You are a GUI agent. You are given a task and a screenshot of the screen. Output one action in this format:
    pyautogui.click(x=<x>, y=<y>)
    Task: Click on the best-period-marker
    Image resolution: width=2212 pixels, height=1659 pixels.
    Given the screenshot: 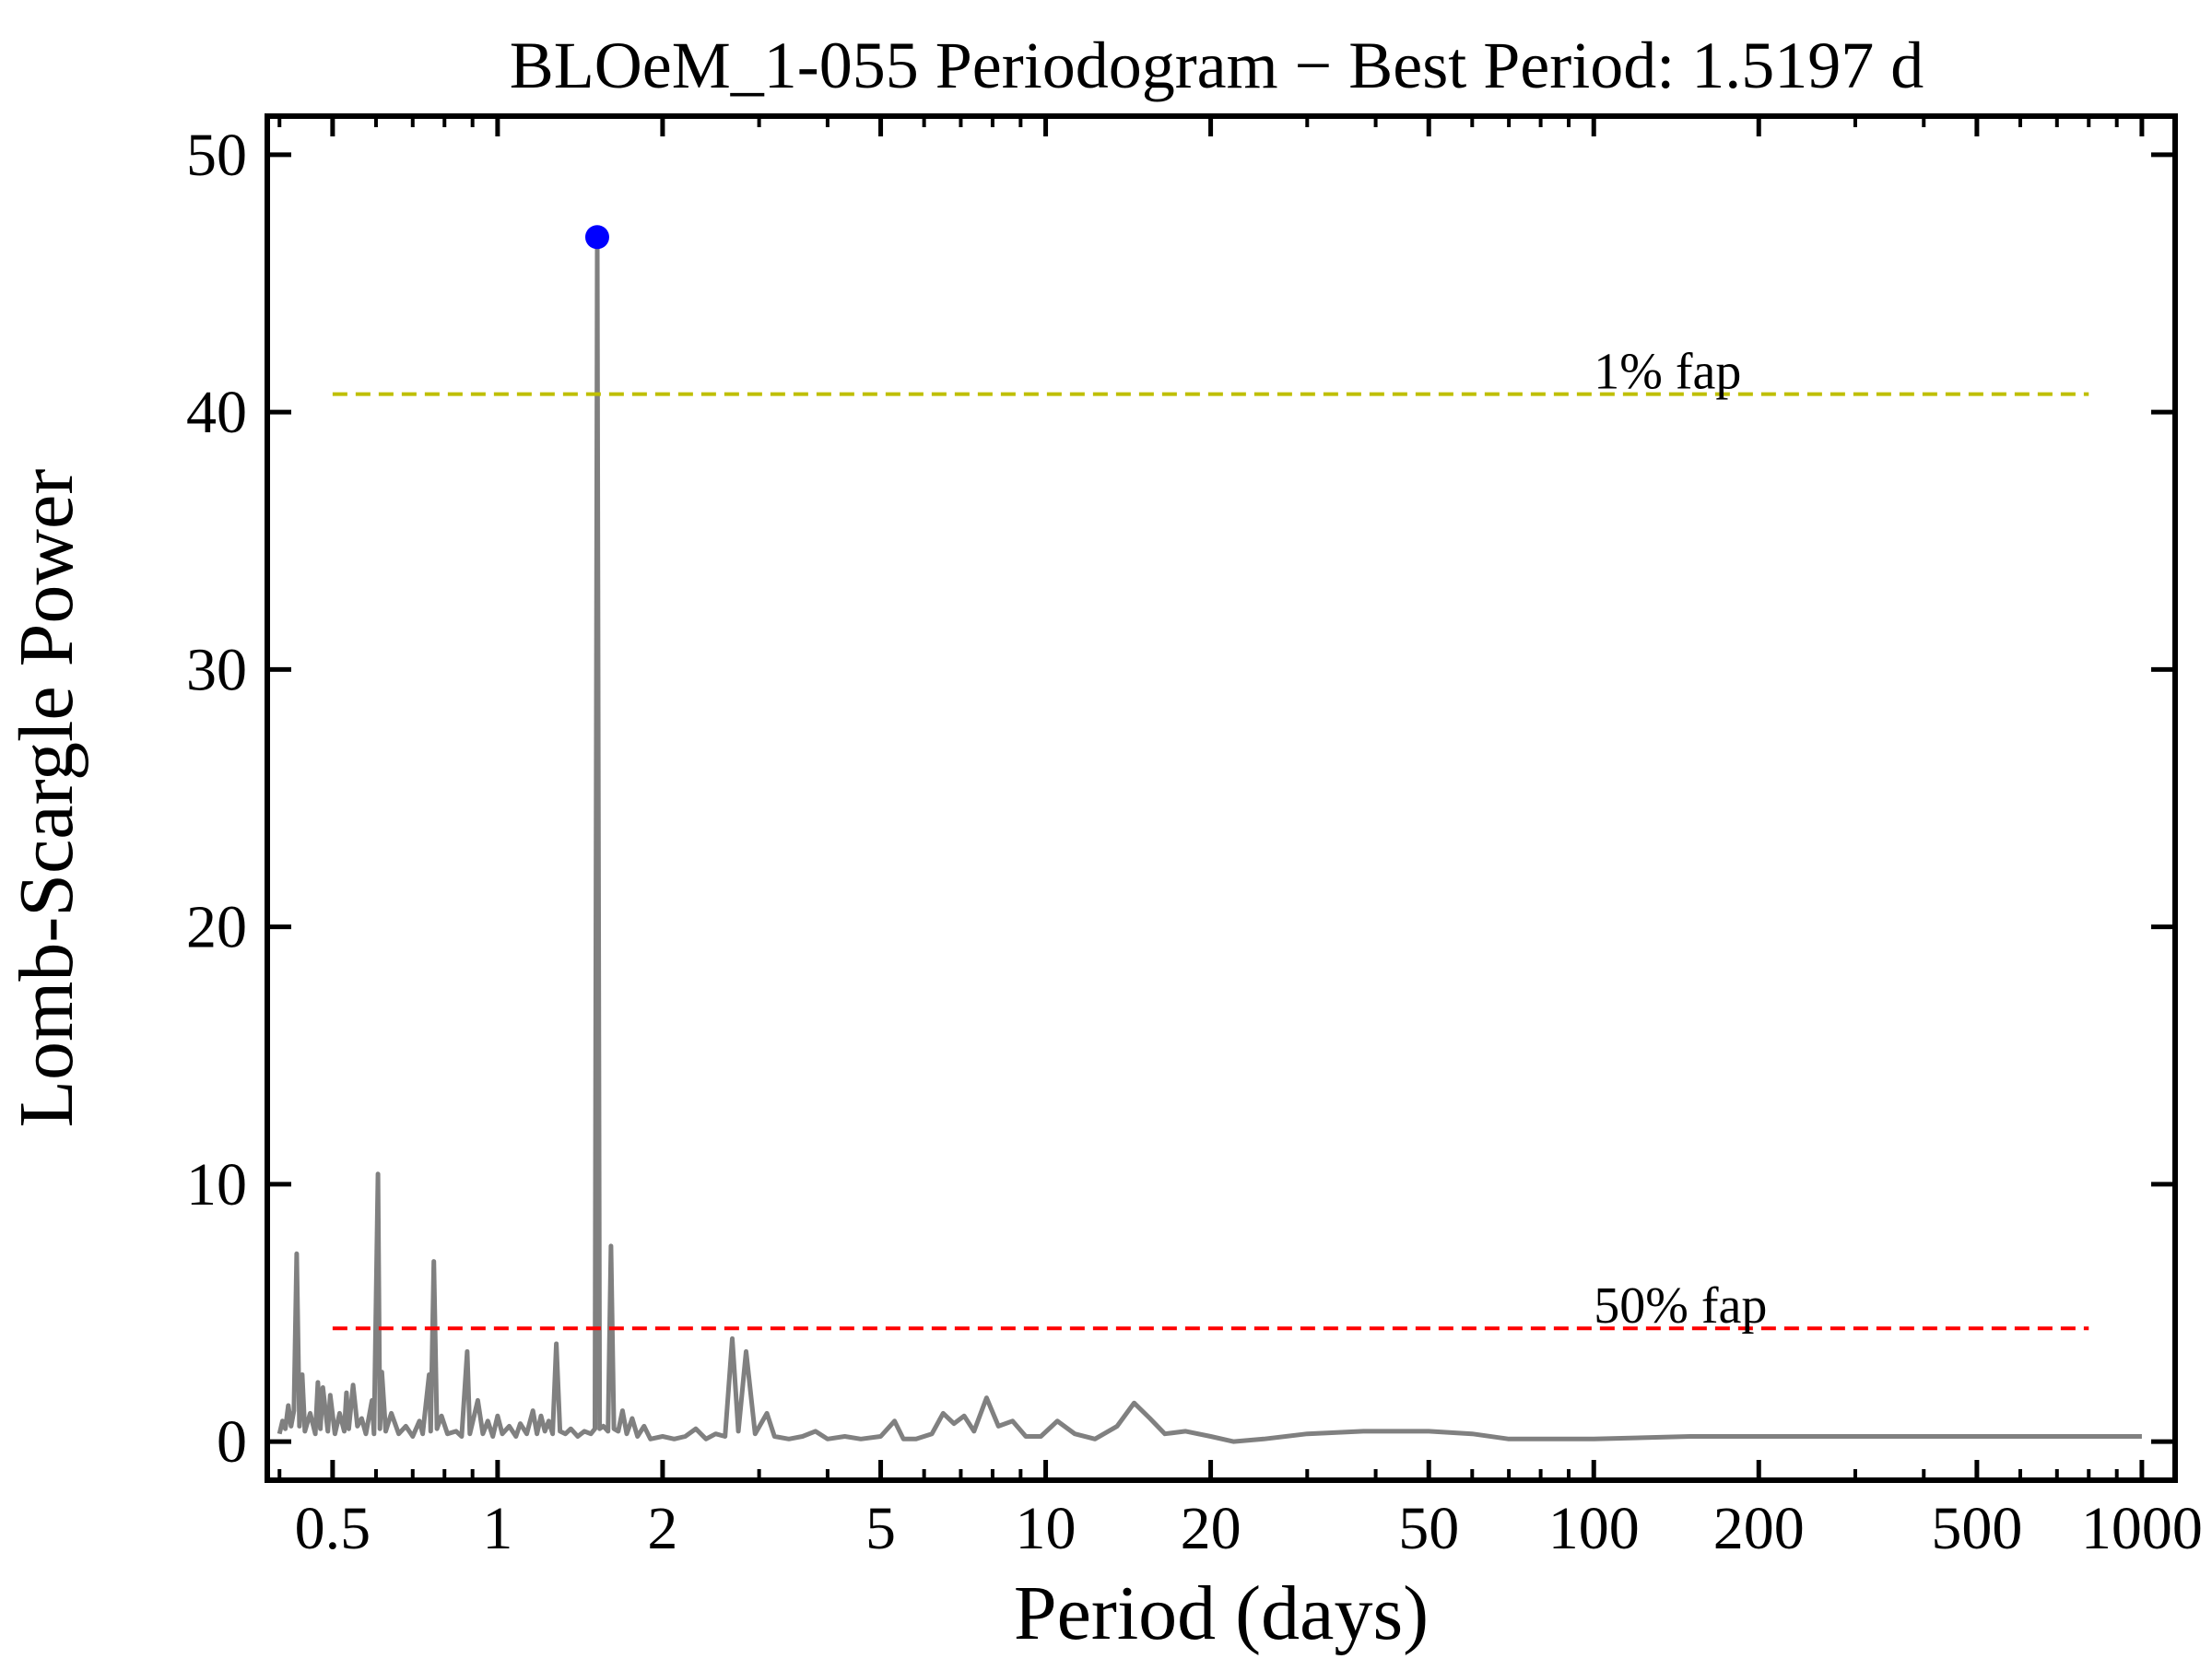 What is the action you would take?
    pyautogui.click(x=596, y=237)
    